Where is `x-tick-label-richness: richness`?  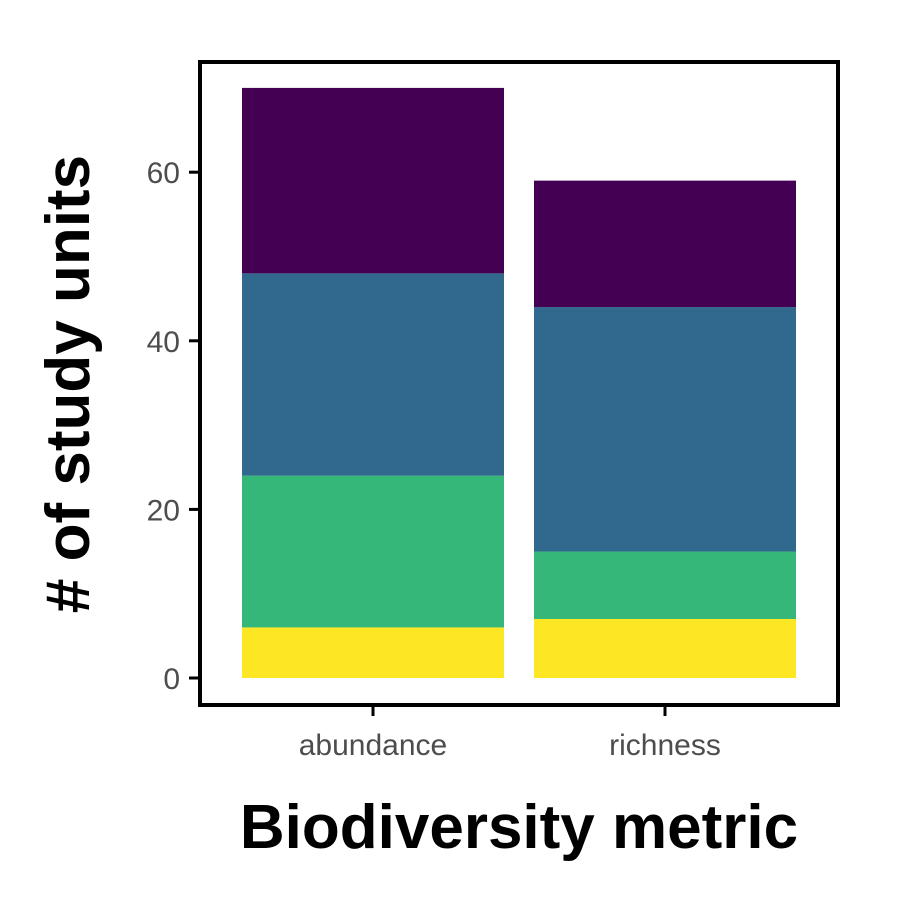
x-tick-label-richness: richness is located at coordinates (665, 745).